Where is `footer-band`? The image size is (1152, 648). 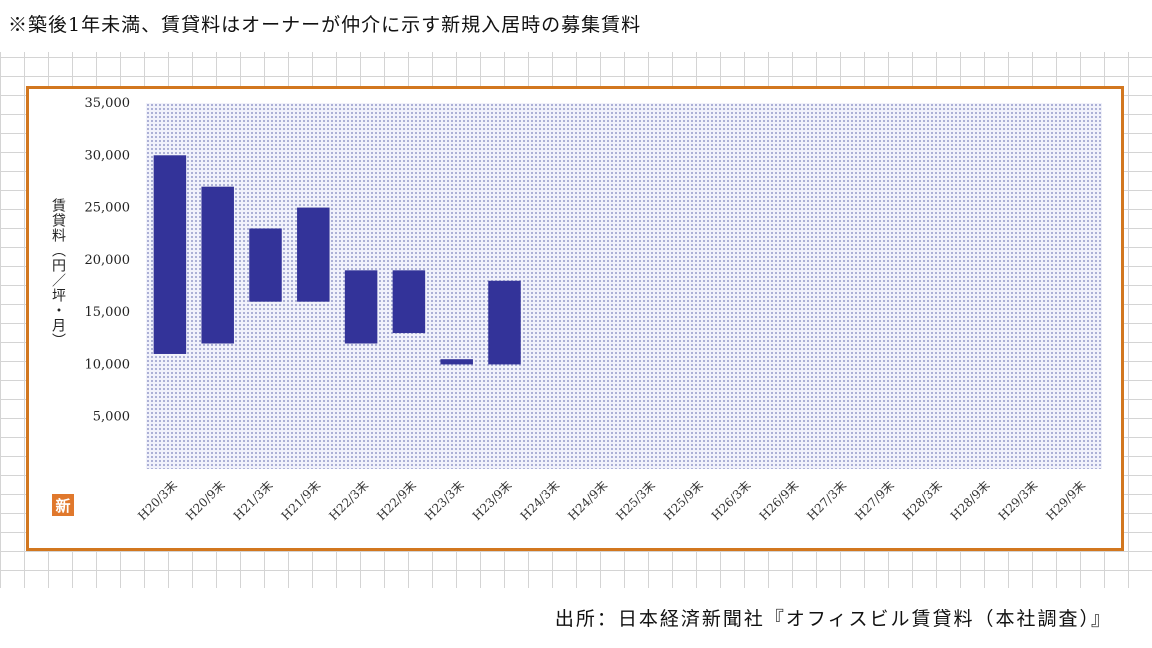 footer-band is located at coordinates (576, 618).